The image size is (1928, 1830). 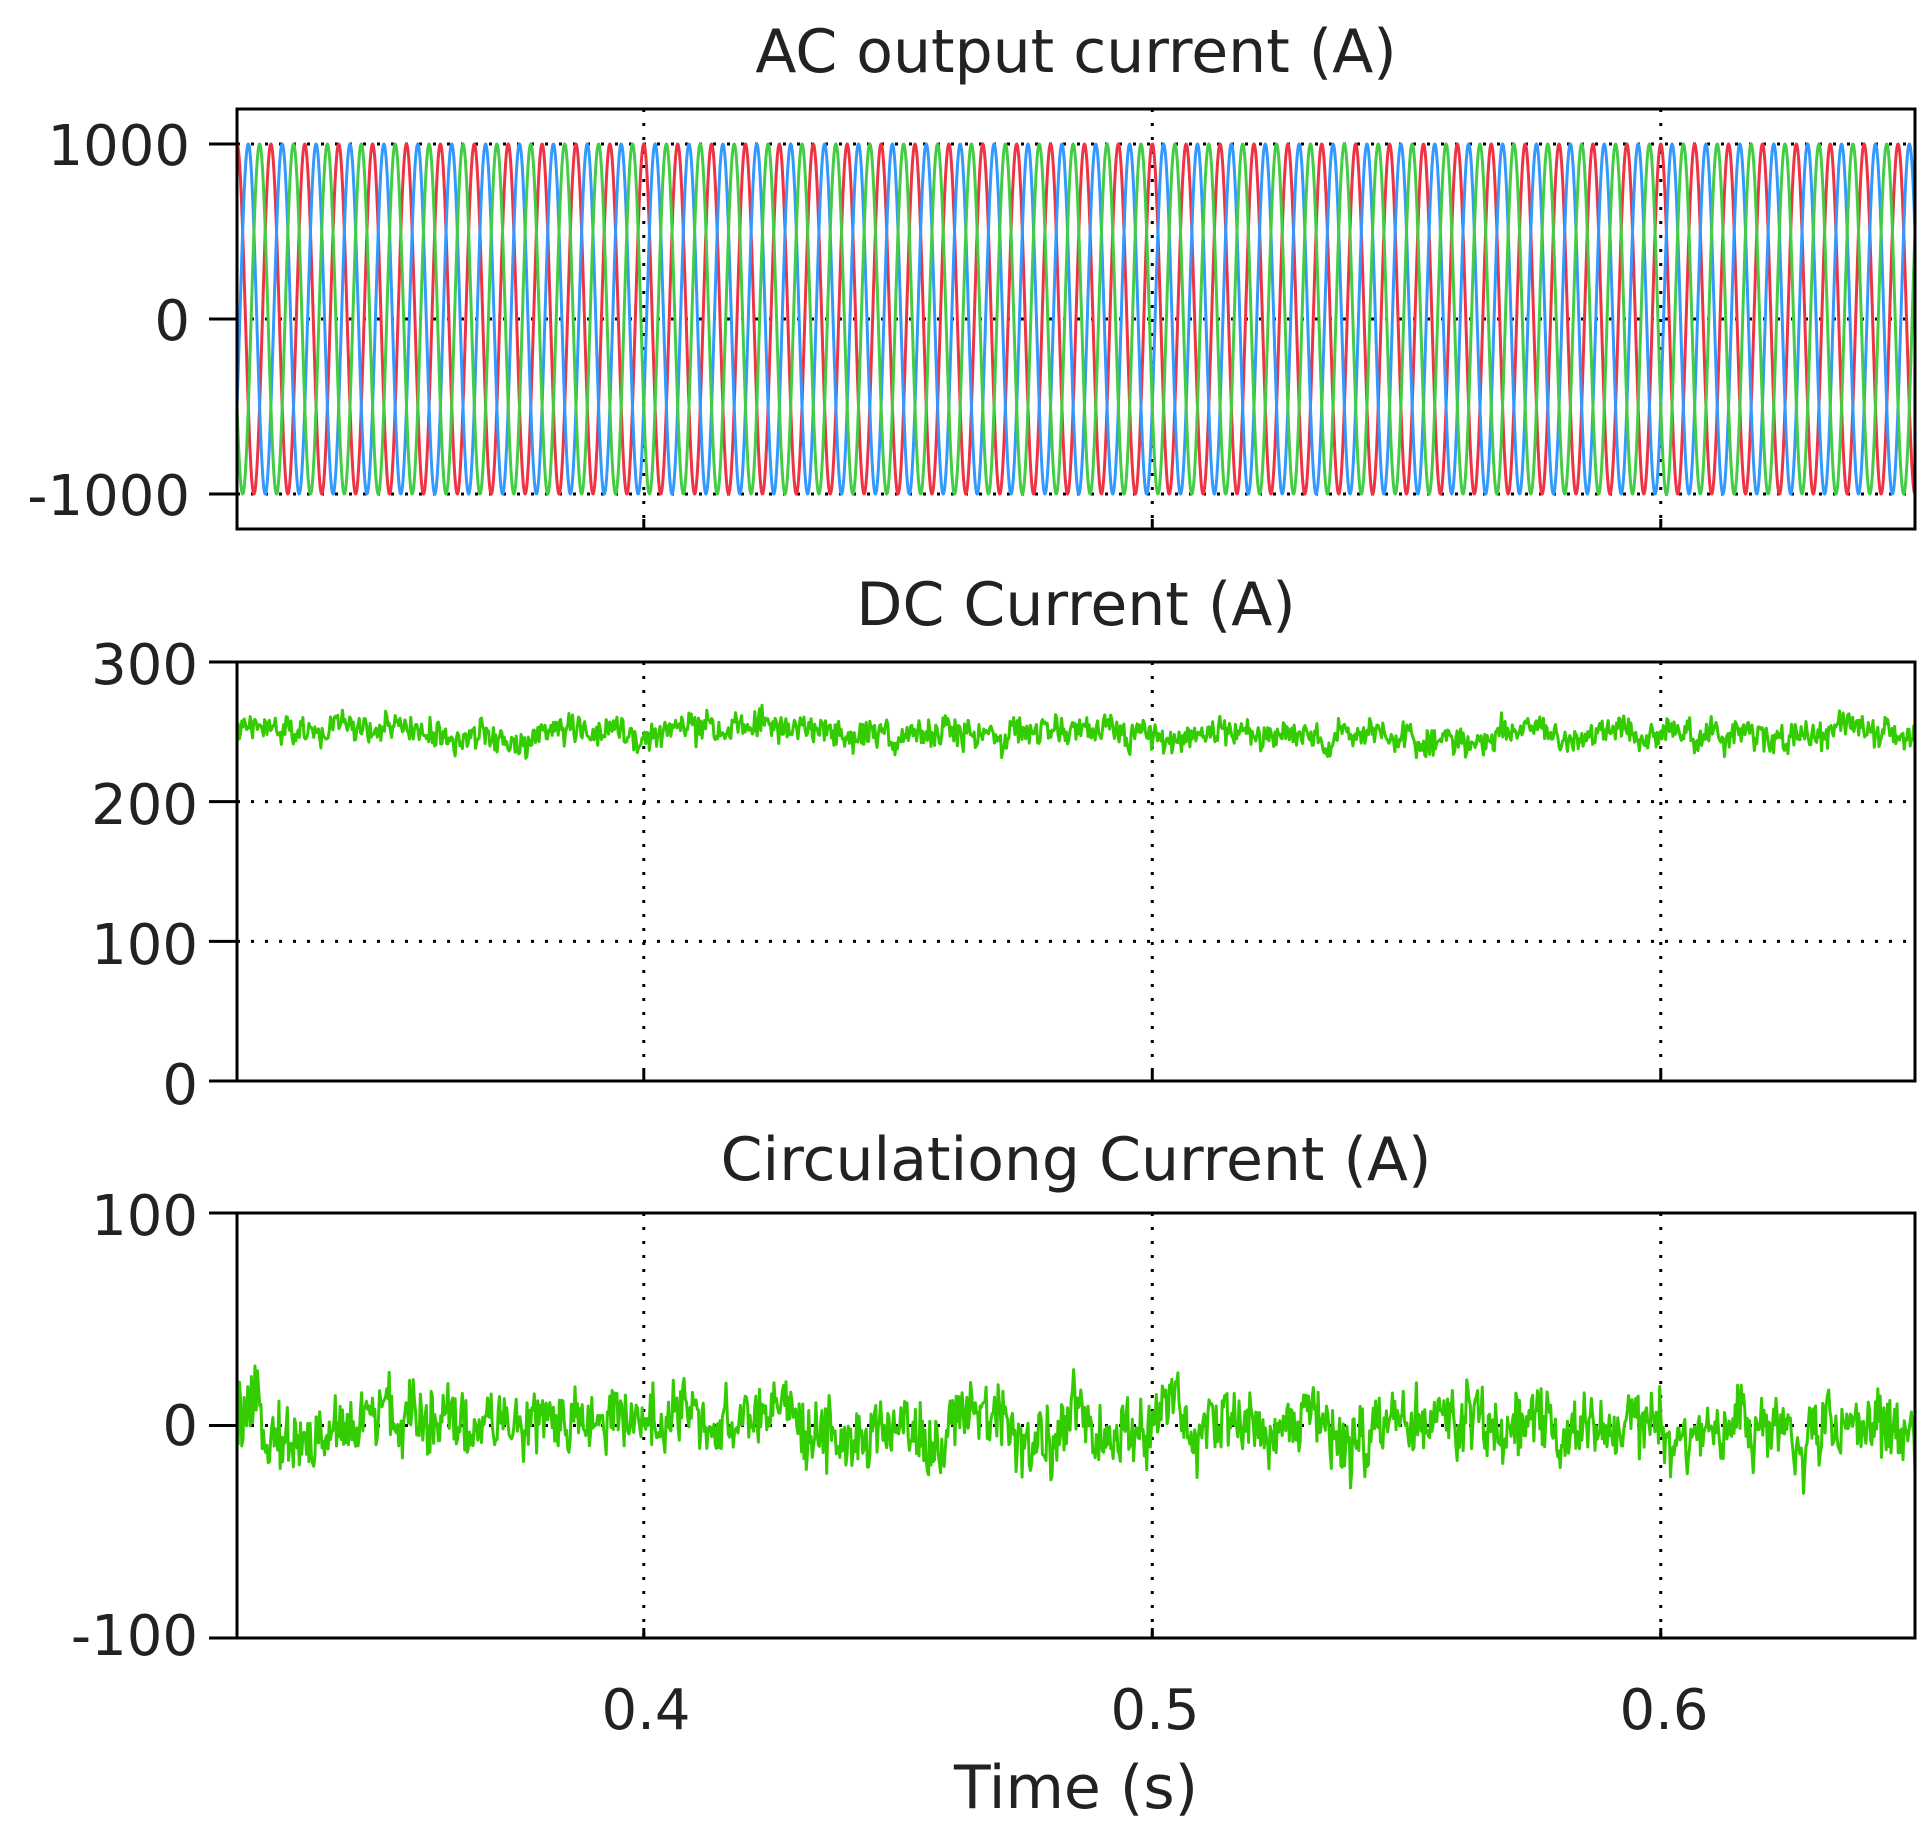 I want to click on x-tick-label: 0.4, so click(x=645, y=1710).